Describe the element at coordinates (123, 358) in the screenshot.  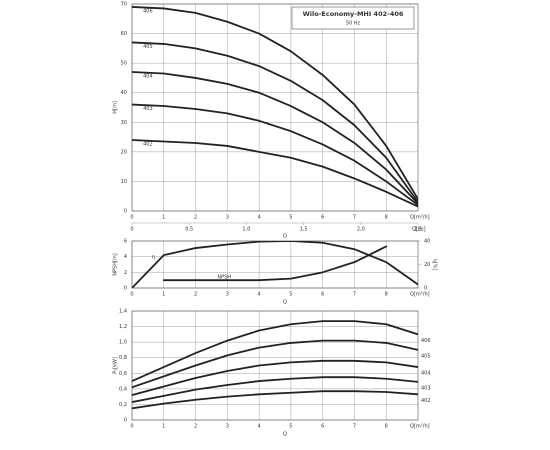
I see `y-tick-label: 0,8` at that location.